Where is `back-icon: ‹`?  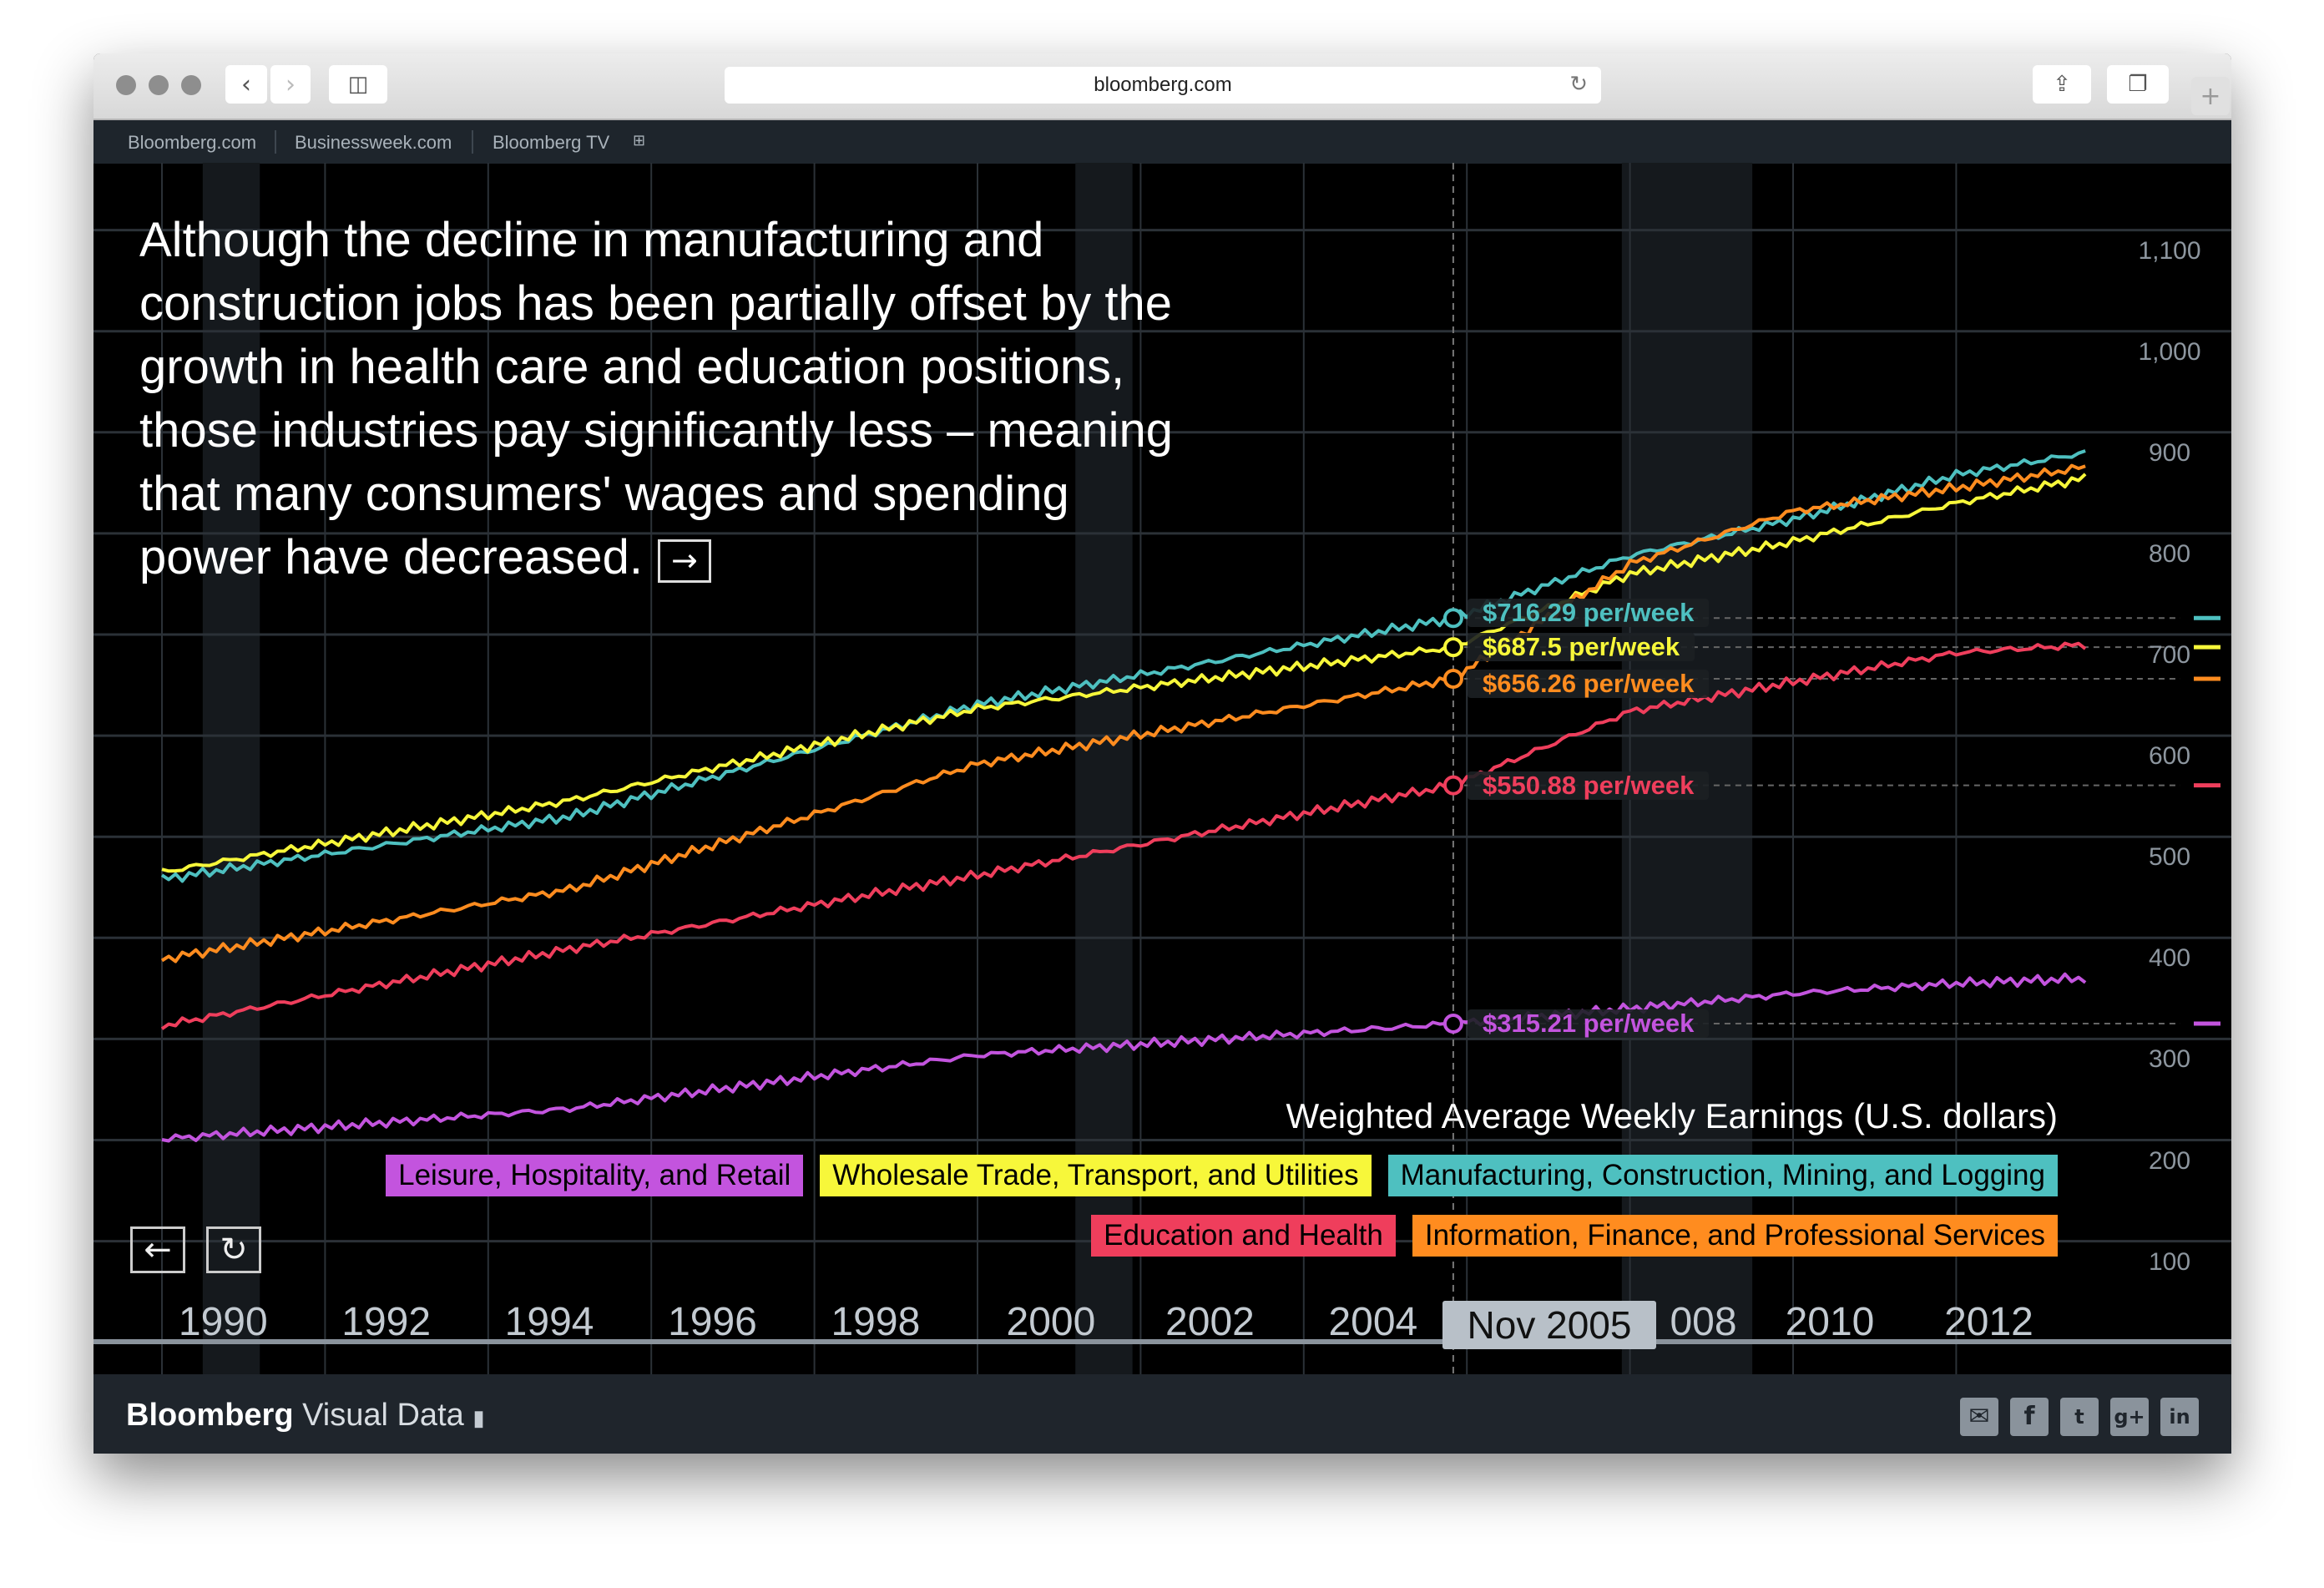 back-icon: ‹ is located at coordinates (246, 84).